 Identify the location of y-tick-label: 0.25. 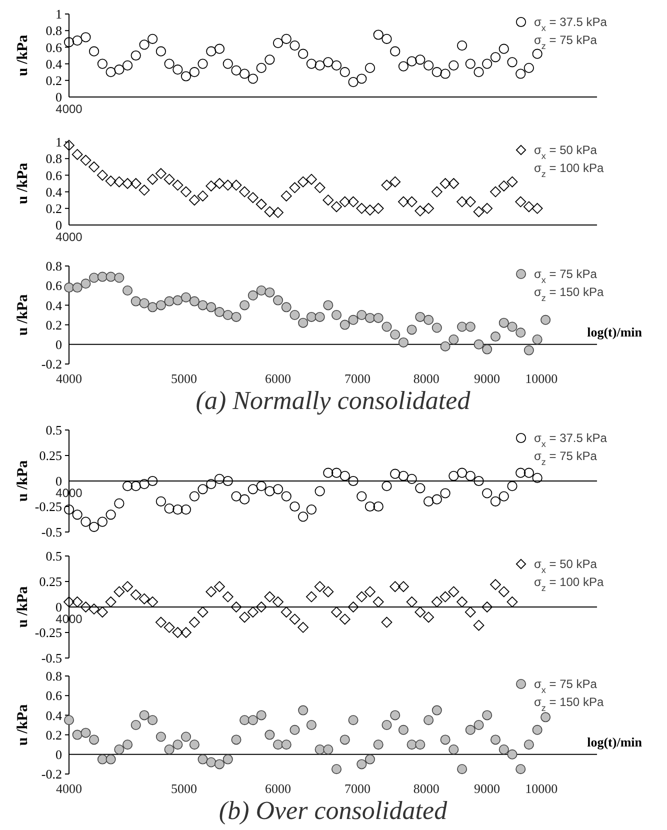
(50, 582).